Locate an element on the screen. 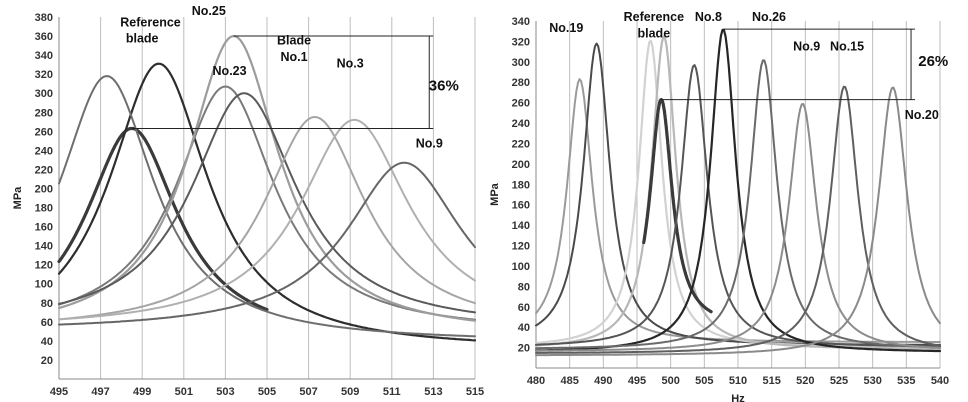 This screenshot has width=968, height=402. annotation-label-36: 36% is located at coordinates (444, 85).